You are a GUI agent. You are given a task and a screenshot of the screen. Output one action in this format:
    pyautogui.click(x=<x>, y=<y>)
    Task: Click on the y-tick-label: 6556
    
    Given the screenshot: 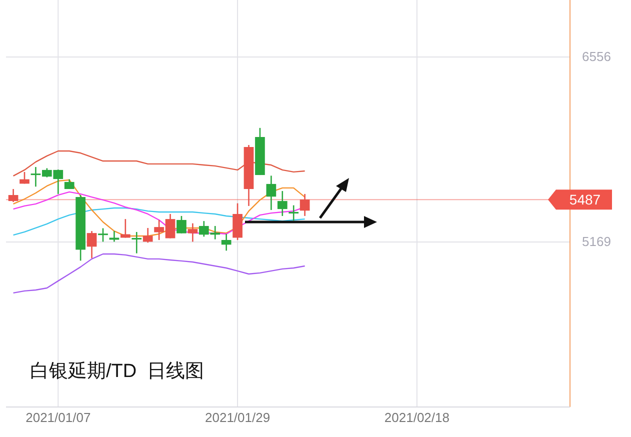 What is the action you would take?
    pyautogui.click(x=596, y=56)
    